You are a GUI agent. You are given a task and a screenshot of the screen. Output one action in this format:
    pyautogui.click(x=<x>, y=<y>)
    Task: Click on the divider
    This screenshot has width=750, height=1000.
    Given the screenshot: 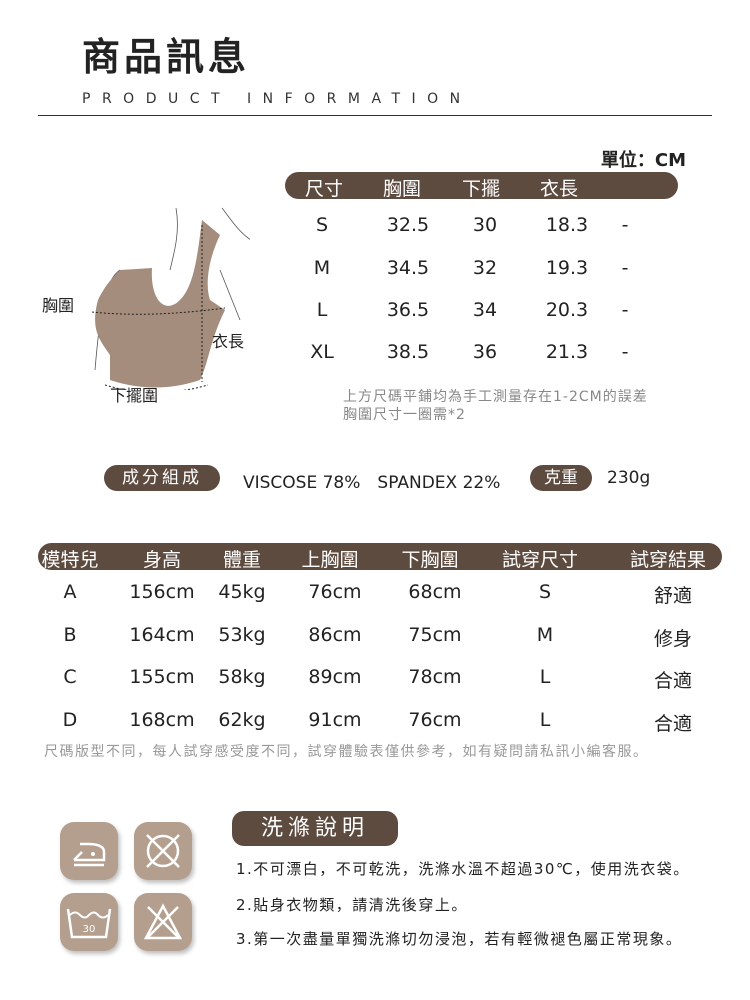 What is the action you would take?
    pyautogui.click(x=375, y=115)
    